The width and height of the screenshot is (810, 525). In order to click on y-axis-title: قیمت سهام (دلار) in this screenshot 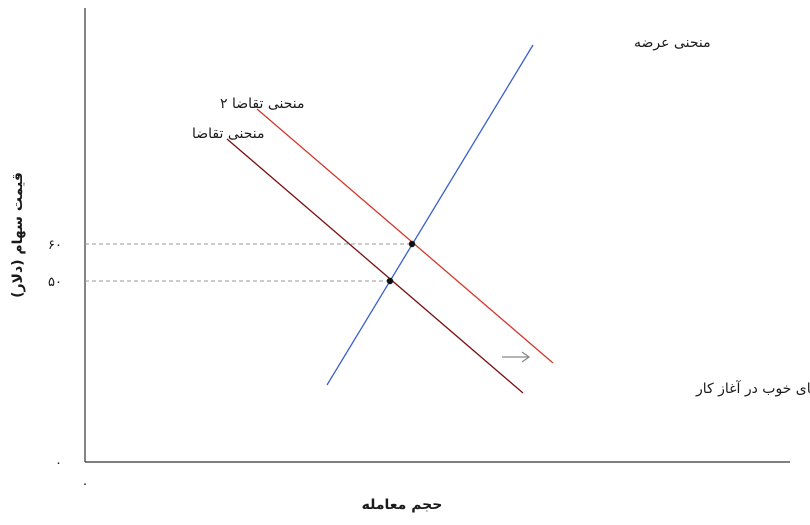, I will do `click(18, 235)`.